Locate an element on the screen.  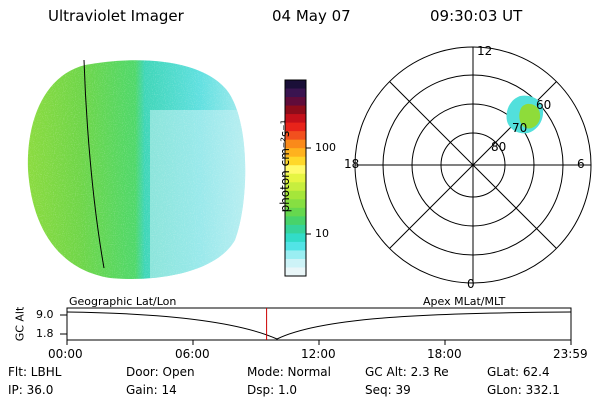
info-filter: Flt: LBHL is located at coordinates (35, 372).